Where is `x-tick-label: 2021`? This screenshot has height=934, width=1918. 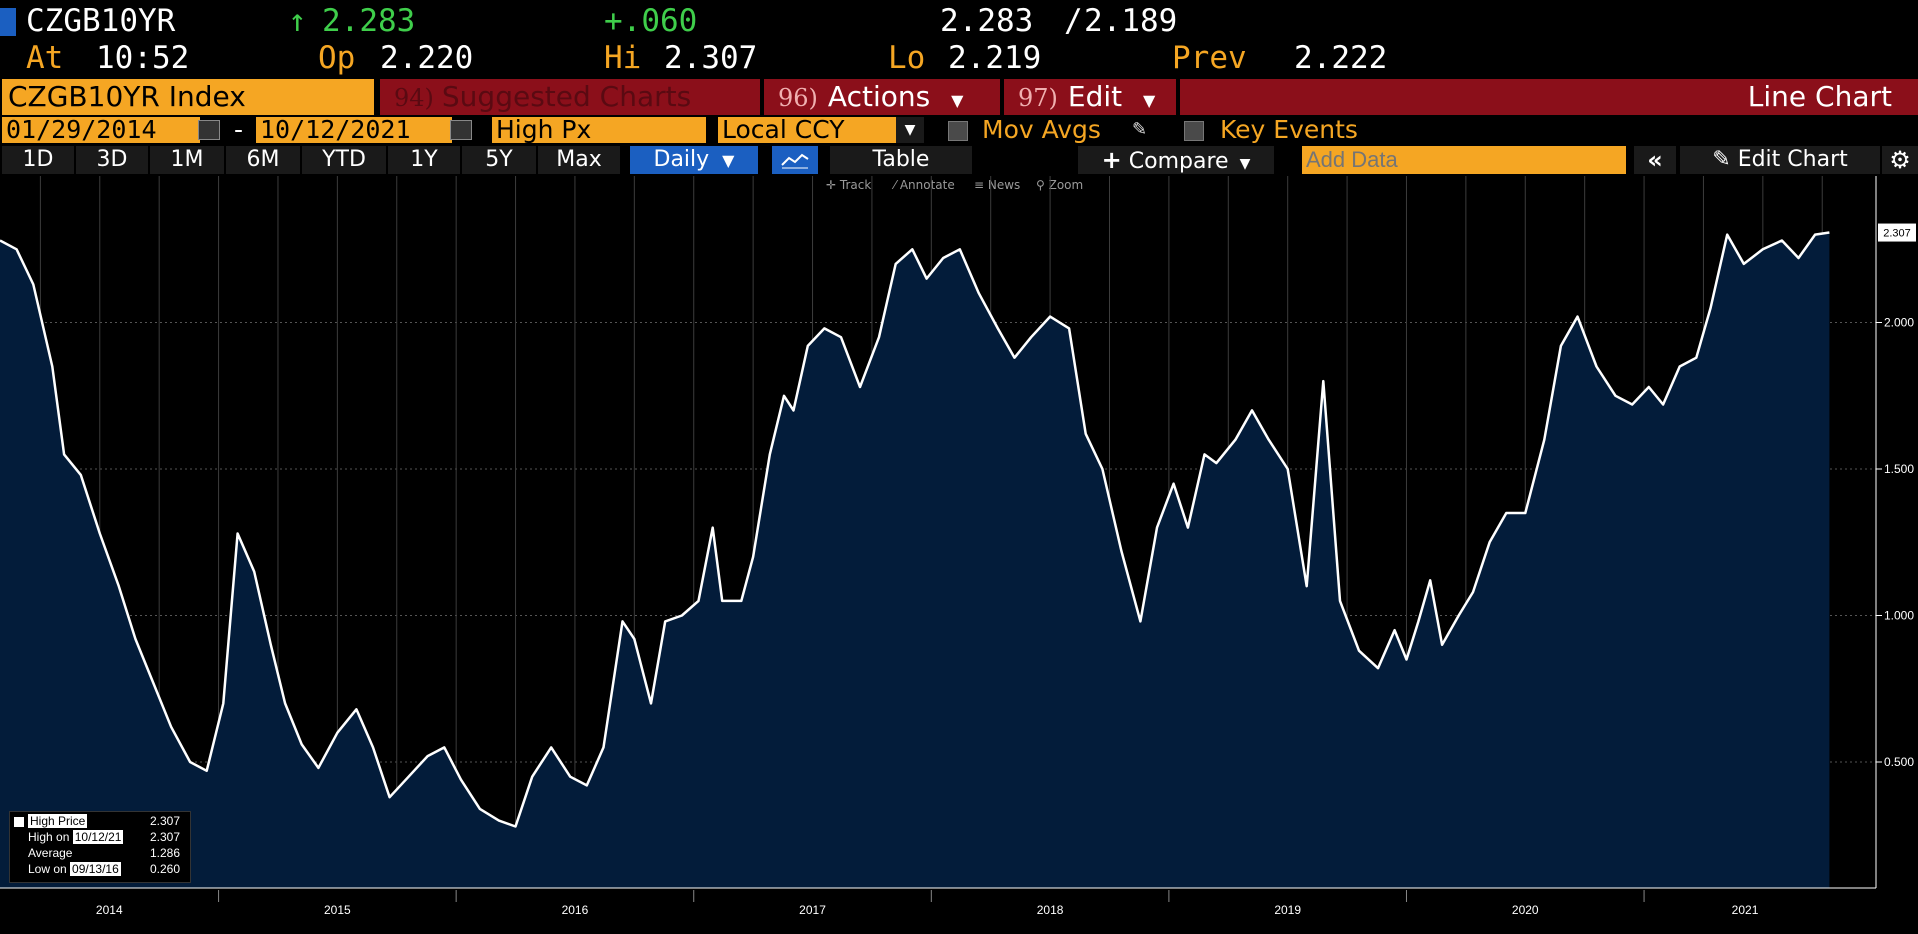 x-tick-label: 2021 is located at coordinates (1745, 910).